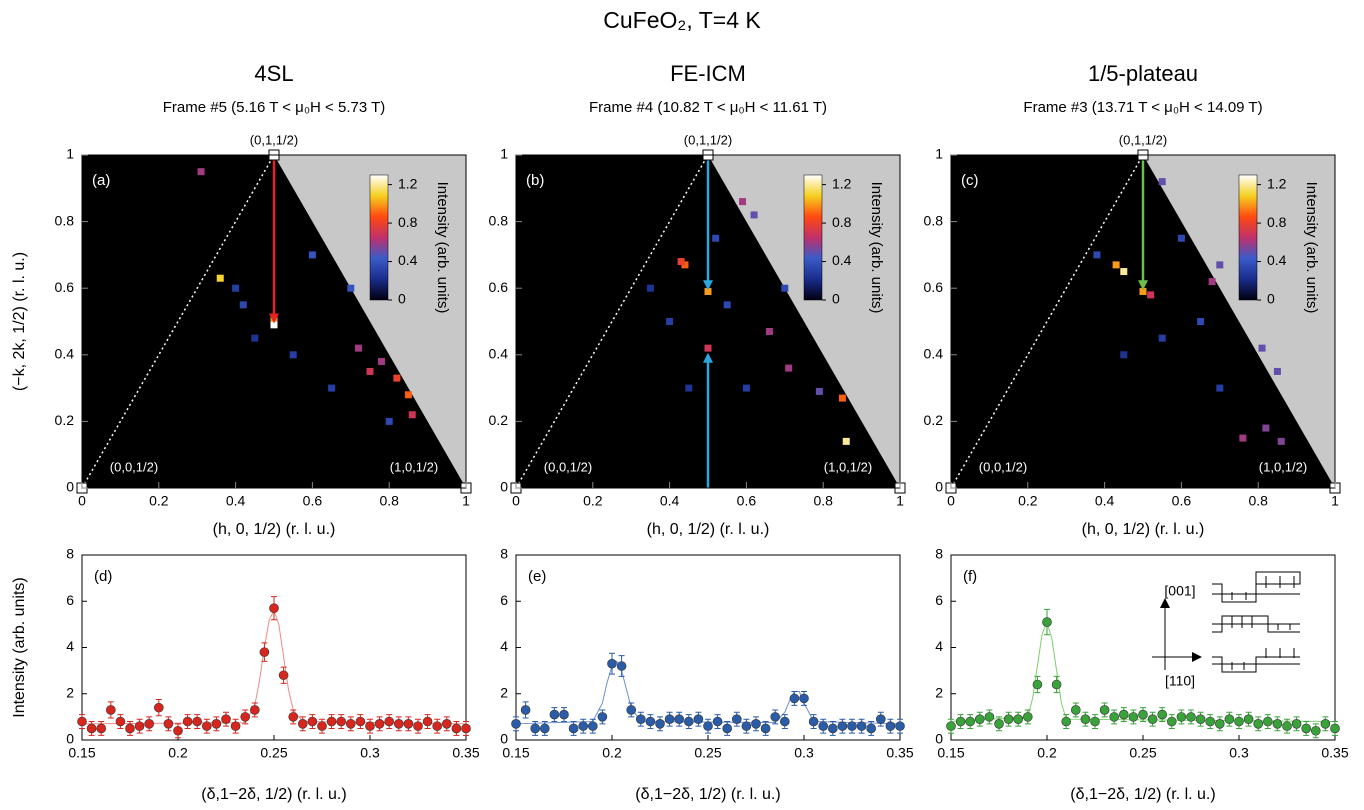 The width and height of the screenshot is (1364, 810). I want to click on panel-subtitle: Frame #5 (5.16 T < μ₀H < 5.73 T), so click(274, 107).